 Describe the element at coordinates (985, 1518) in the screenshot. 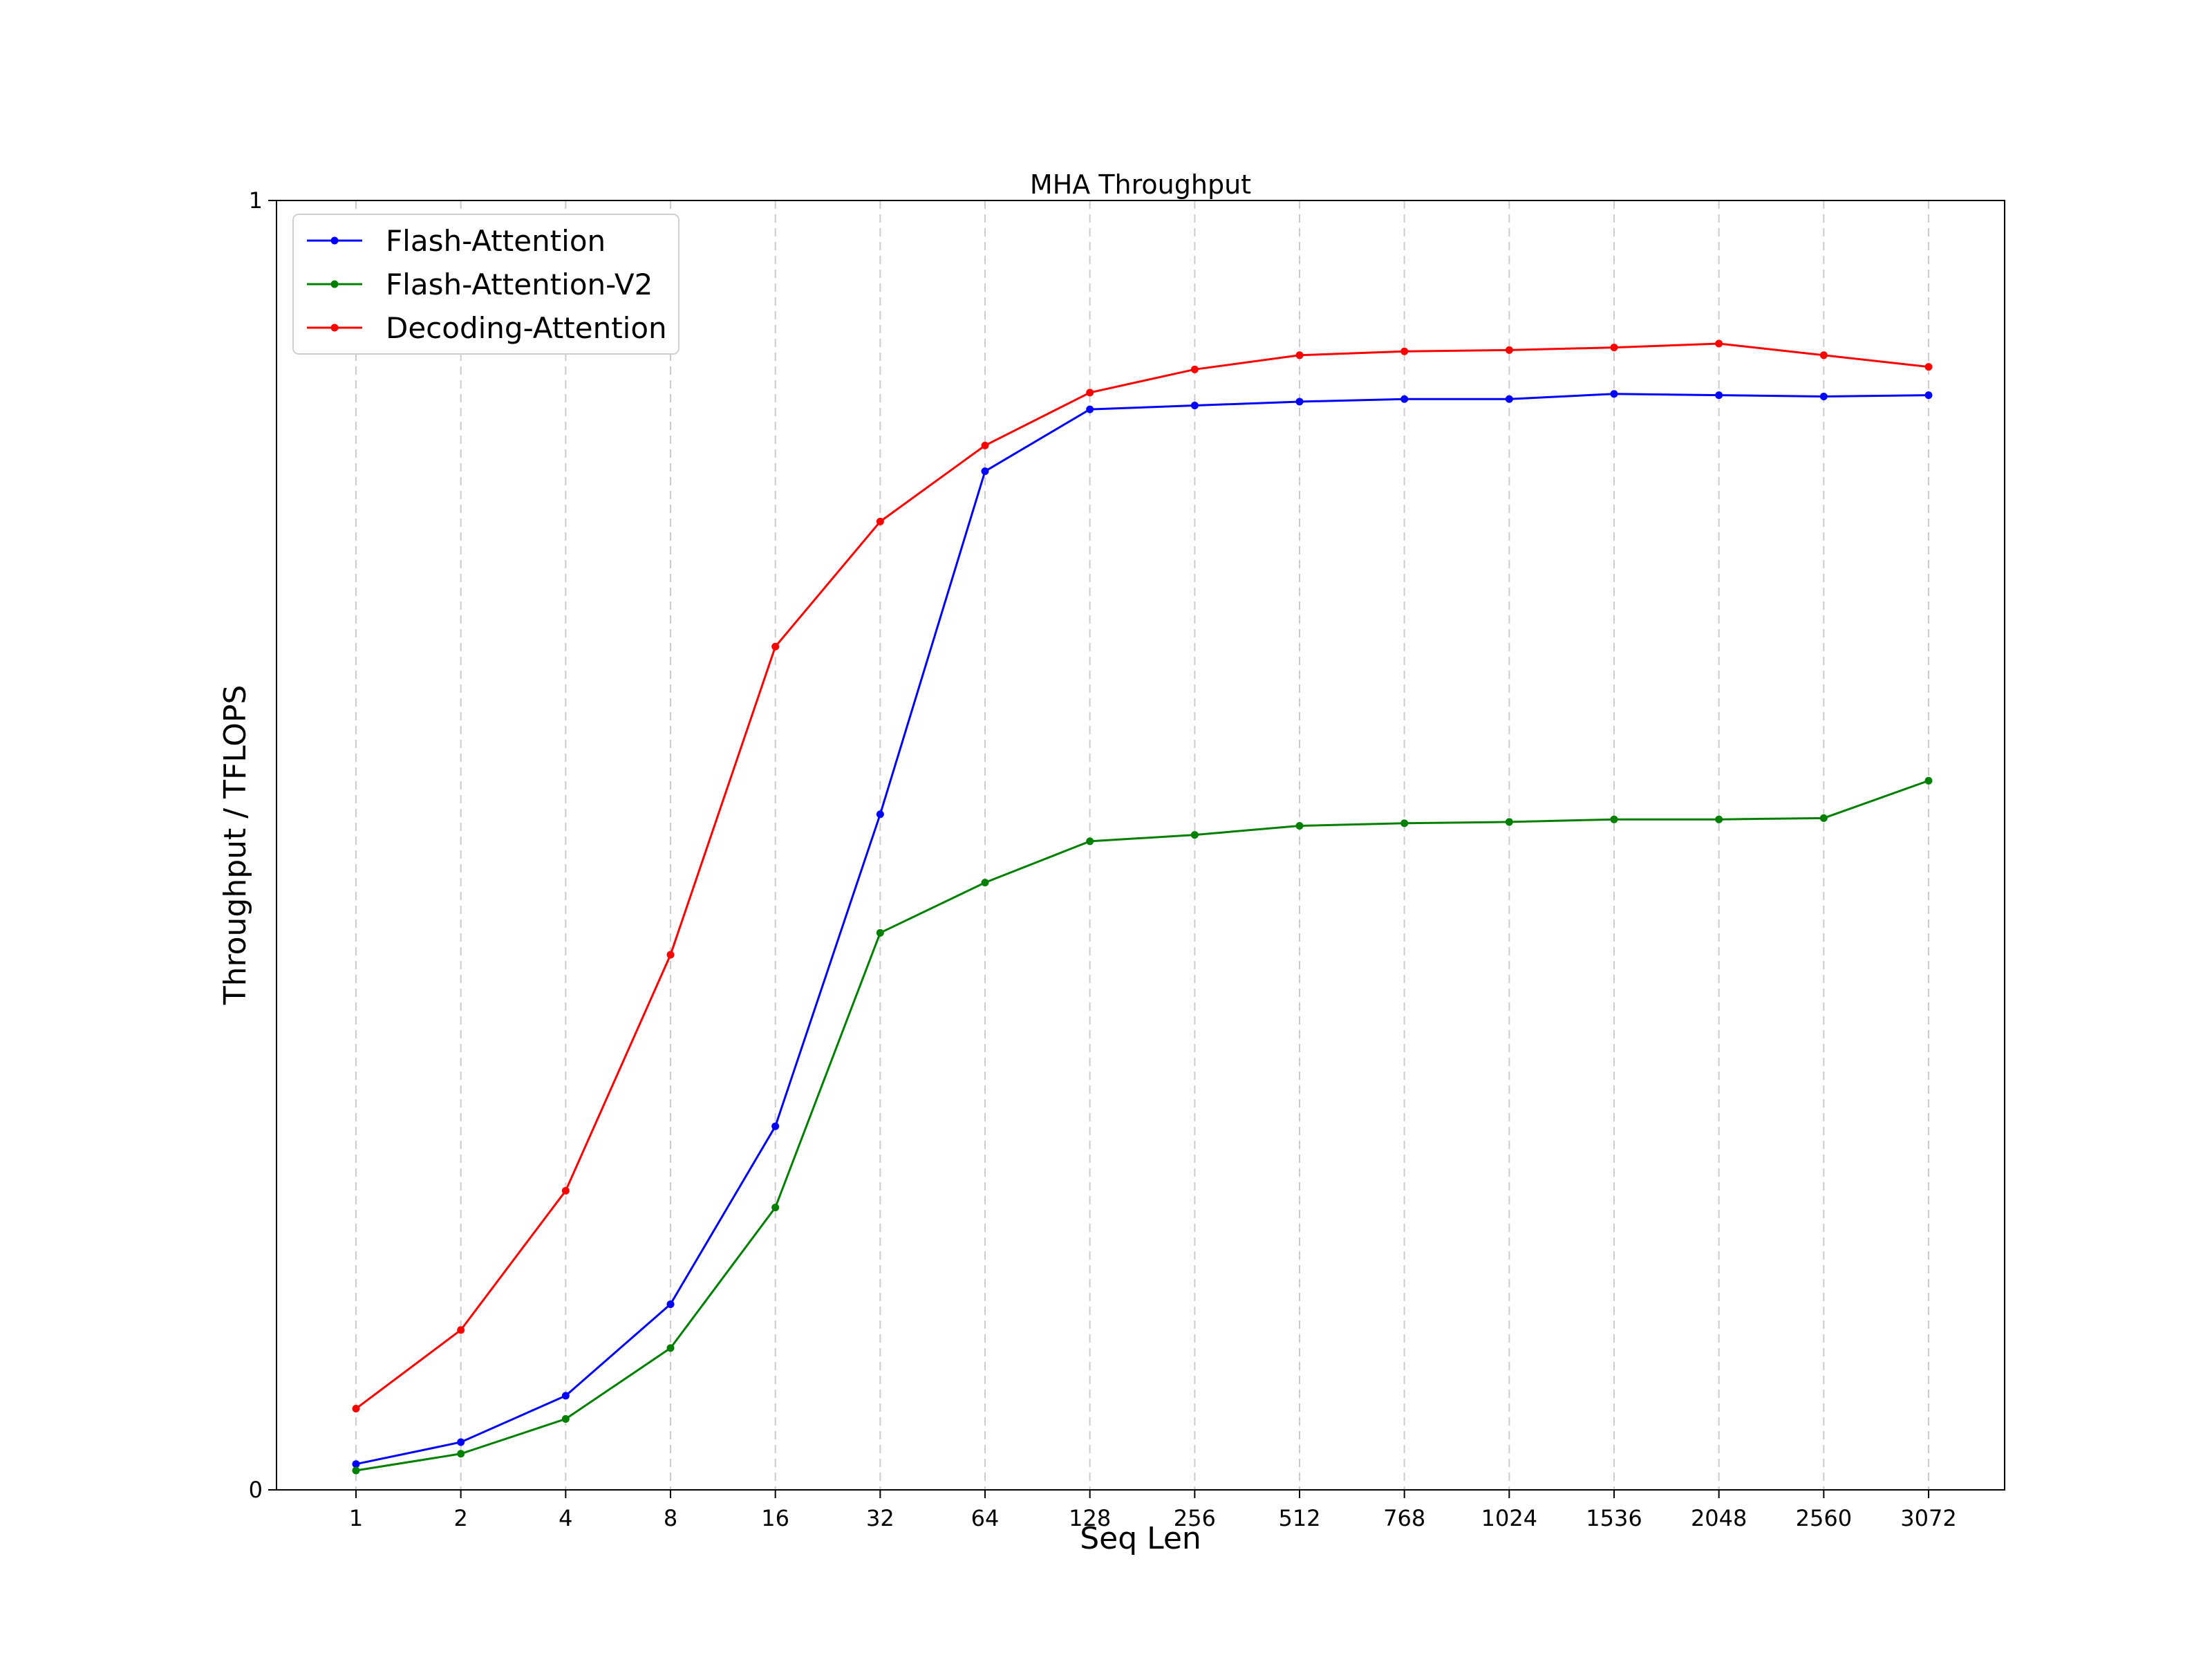

I see `x-tick-label: 64` at that location.